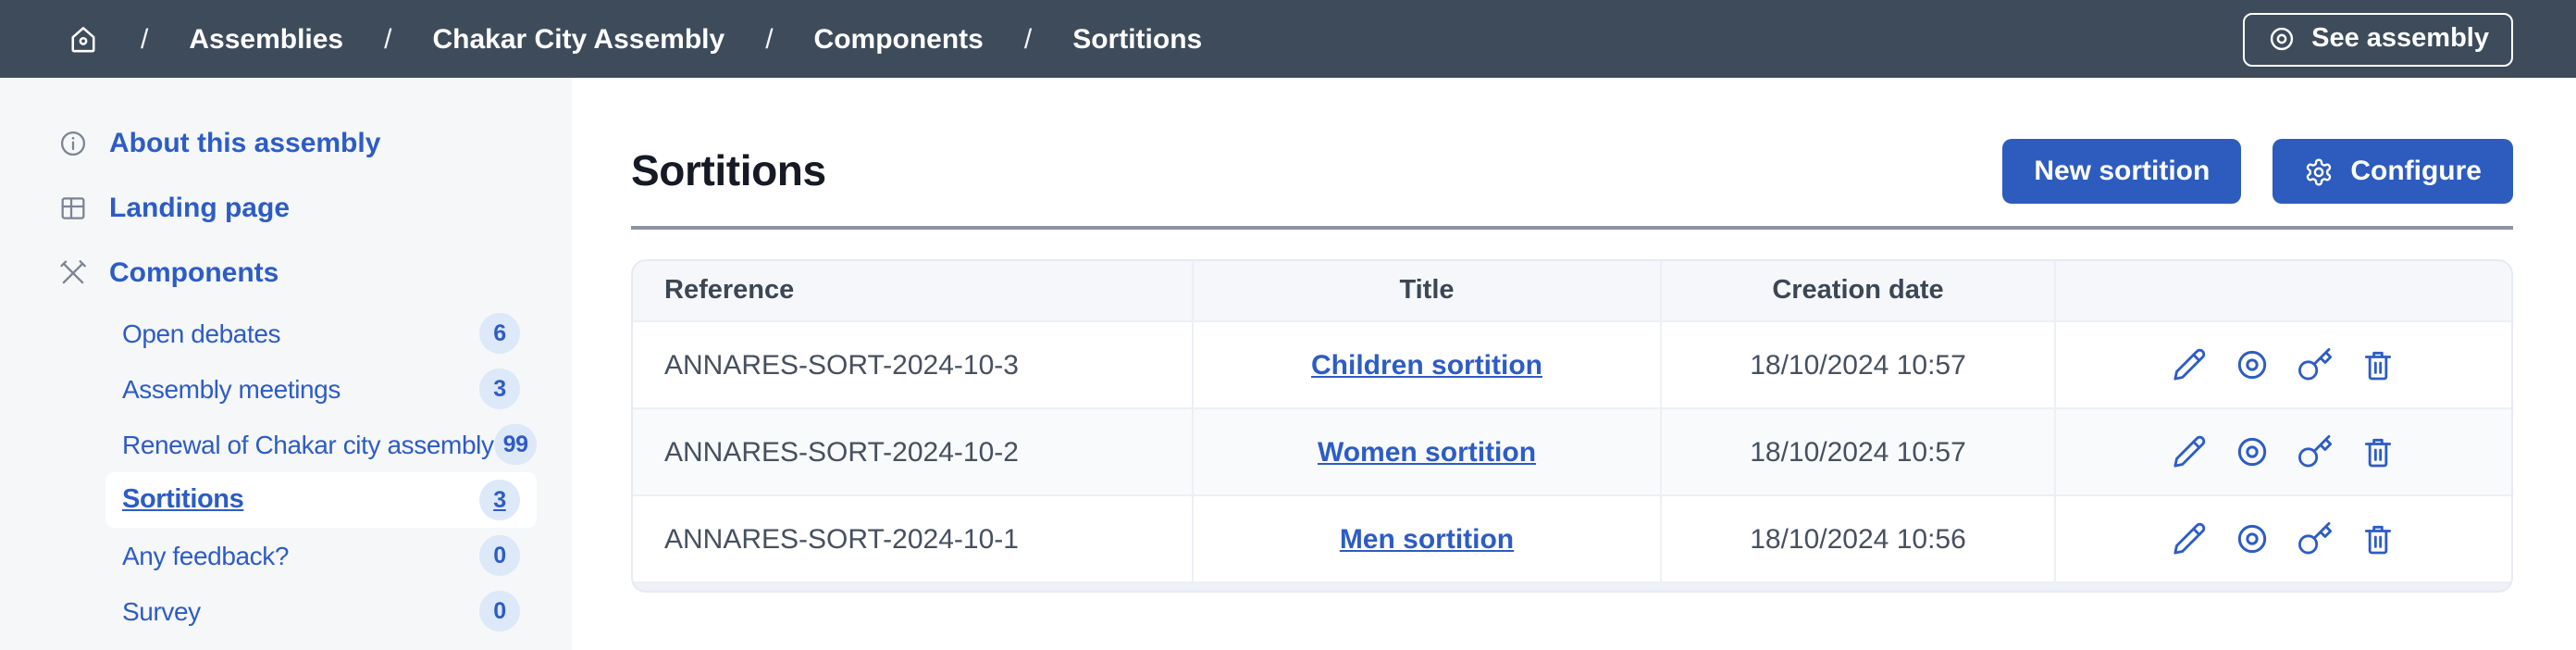 This screenshot has height=650, width=2576. I want to click on page-title: Sortitions, so click(728, 170).